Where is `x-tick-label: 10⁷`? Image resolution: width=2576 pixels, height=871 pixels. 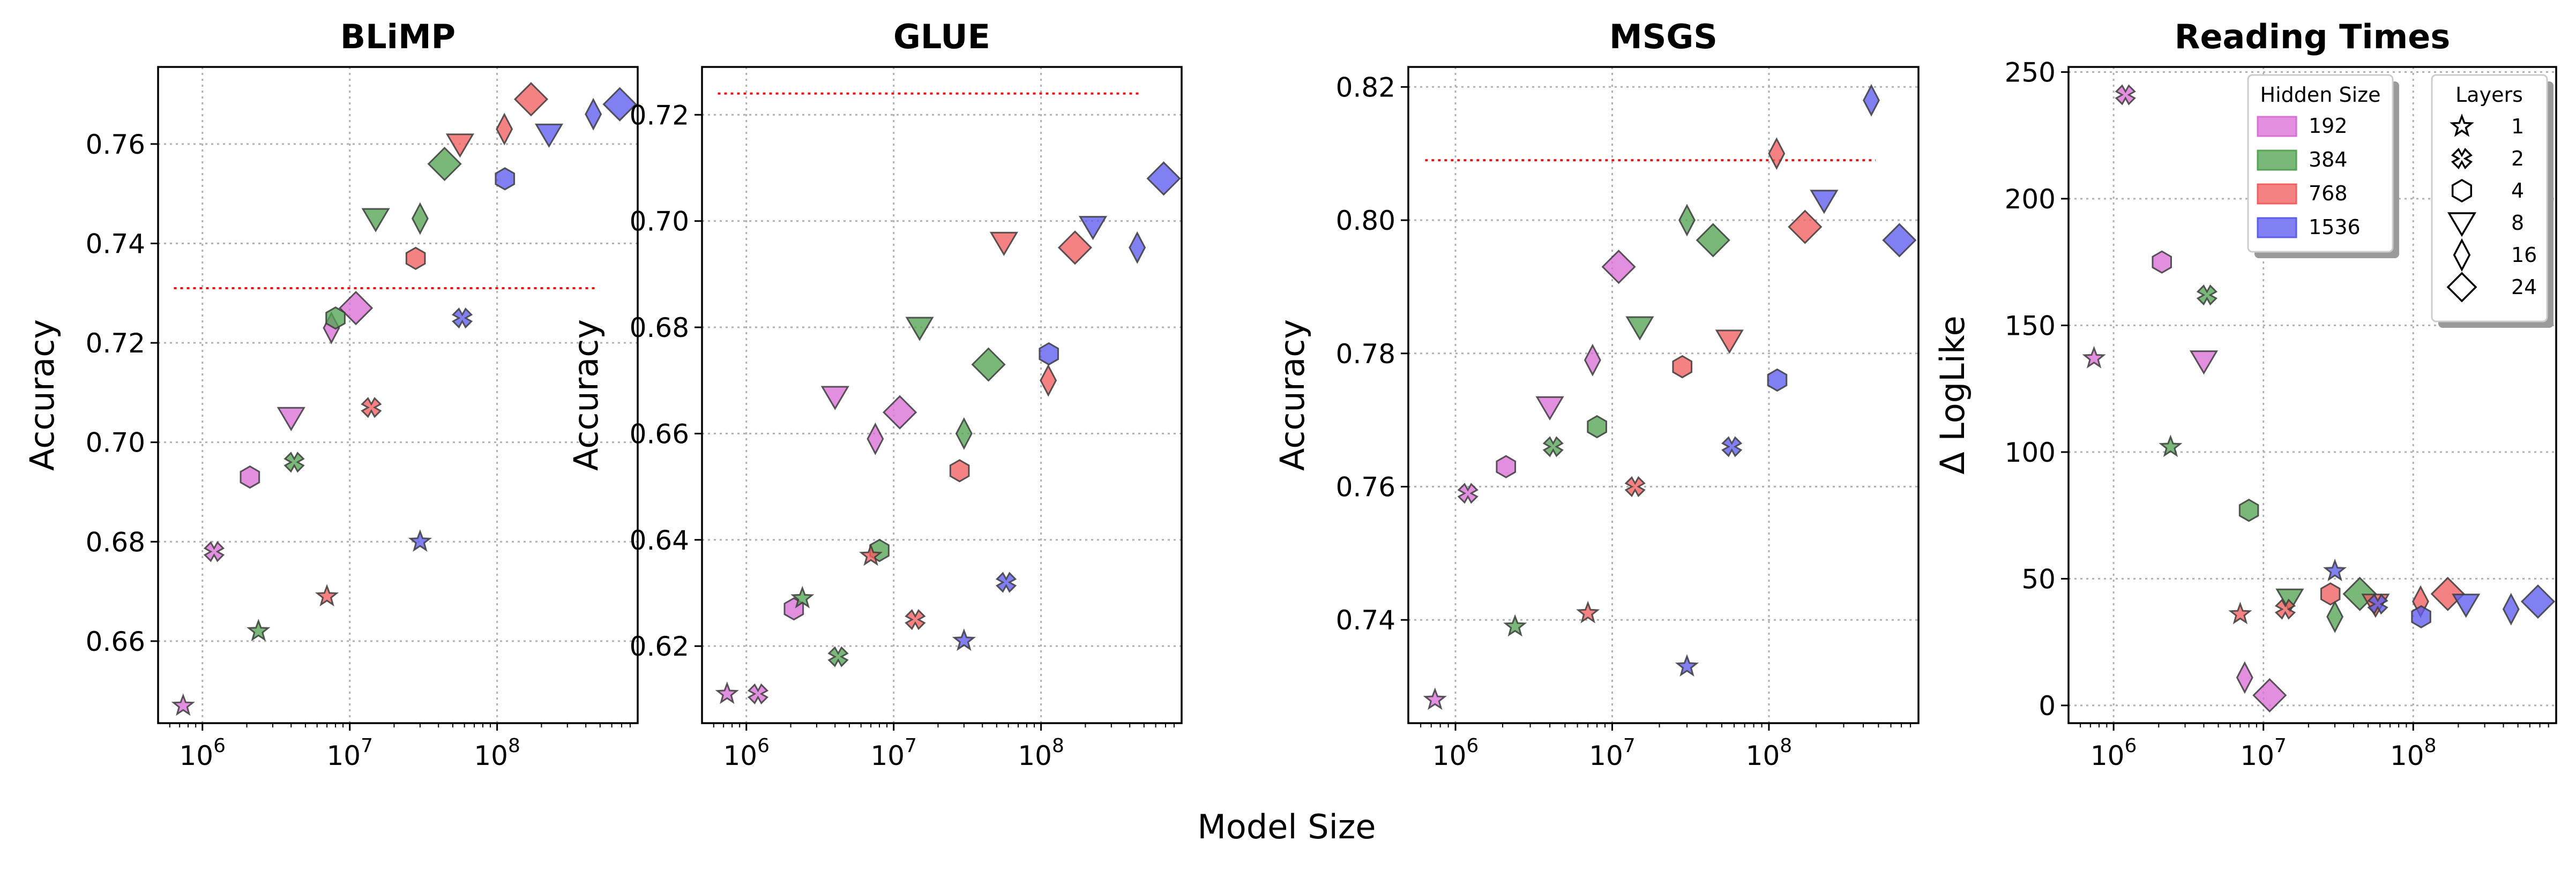 x-tick-label: 10⁷ is located at coordinates (1612, 753).